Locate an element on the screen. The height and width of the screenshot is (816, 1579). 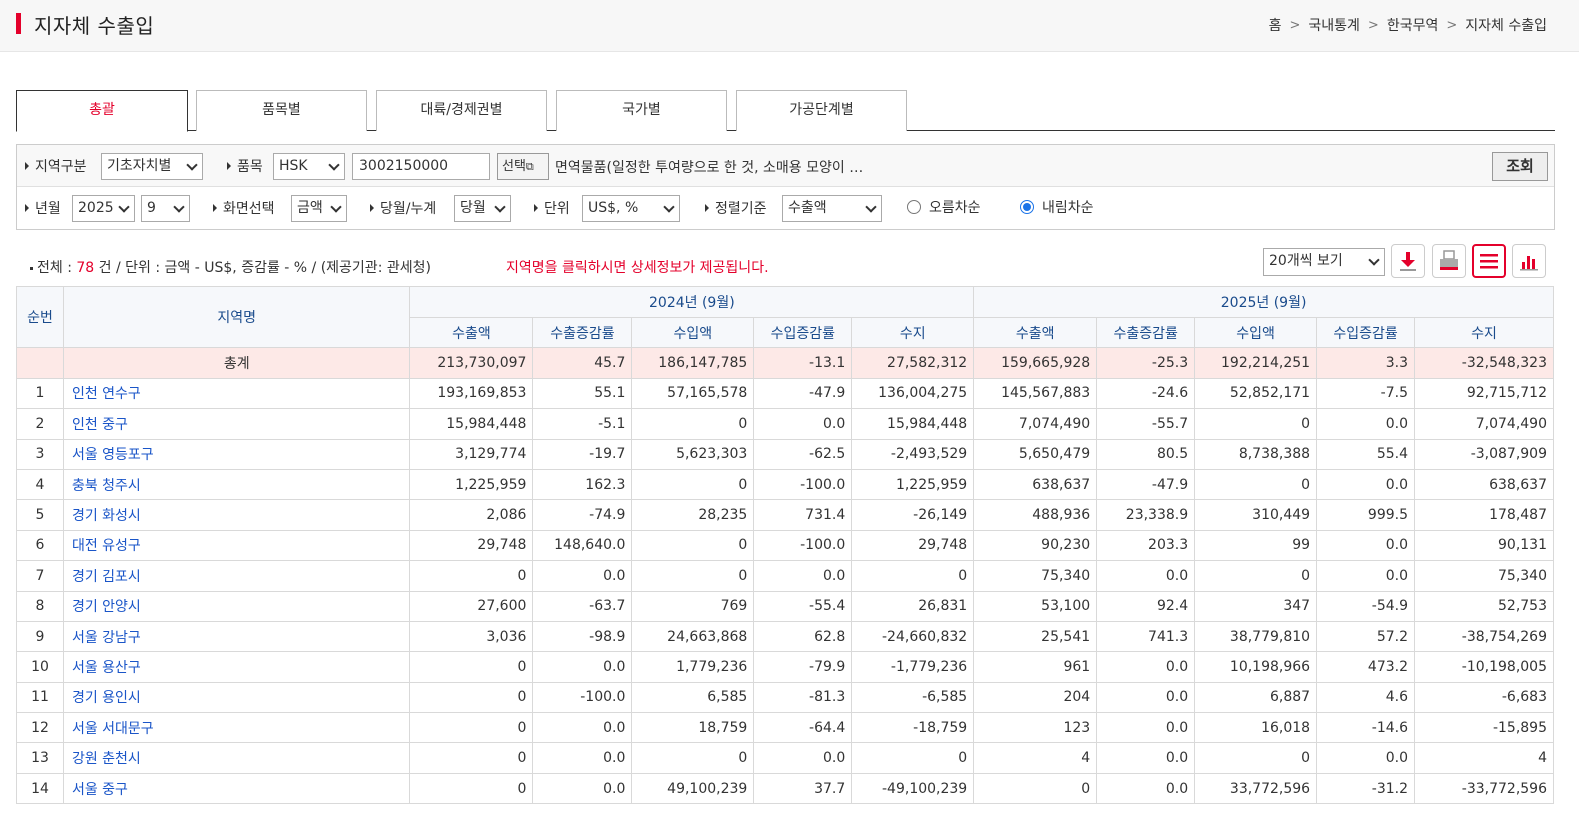
value-cell: 27,600 is located at coordinates (471, 606).